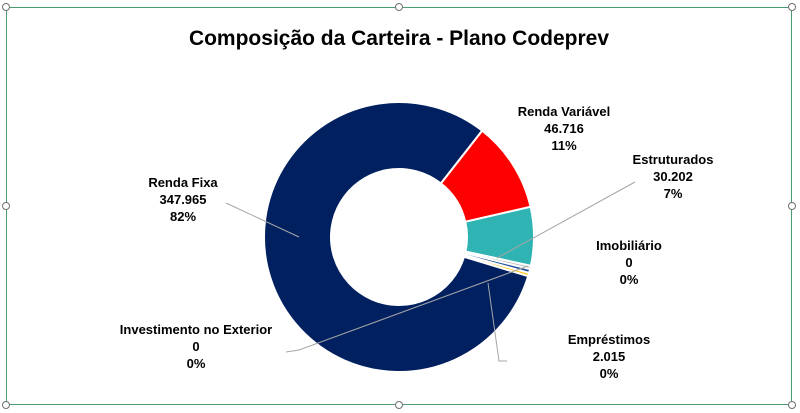 Image resolution: width=800 pixels, height=413 pixels. What do you see at coordinates (497, 322) in the screenshot?
I see `leader-line-emprestimos` at bounding box center [497, 322].